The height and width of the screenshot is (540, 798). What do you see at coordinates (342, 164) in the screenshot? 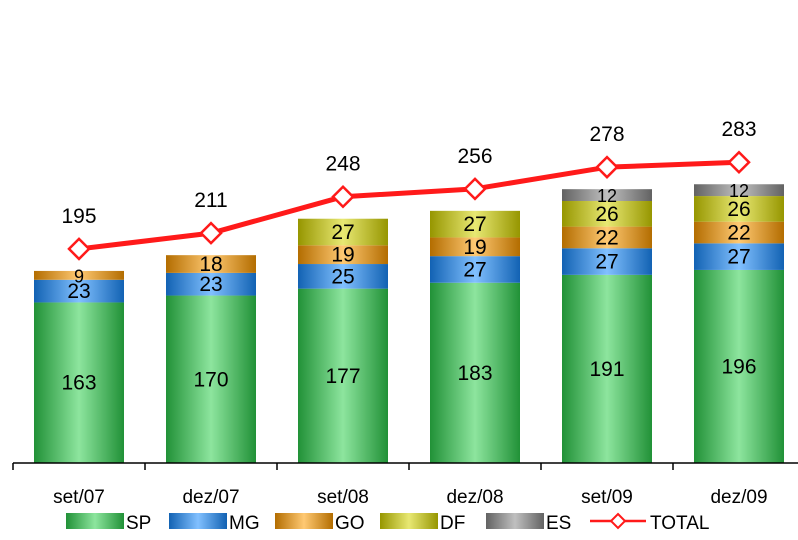
I see `total-label-3: 248` at bounding box center [342, 164].